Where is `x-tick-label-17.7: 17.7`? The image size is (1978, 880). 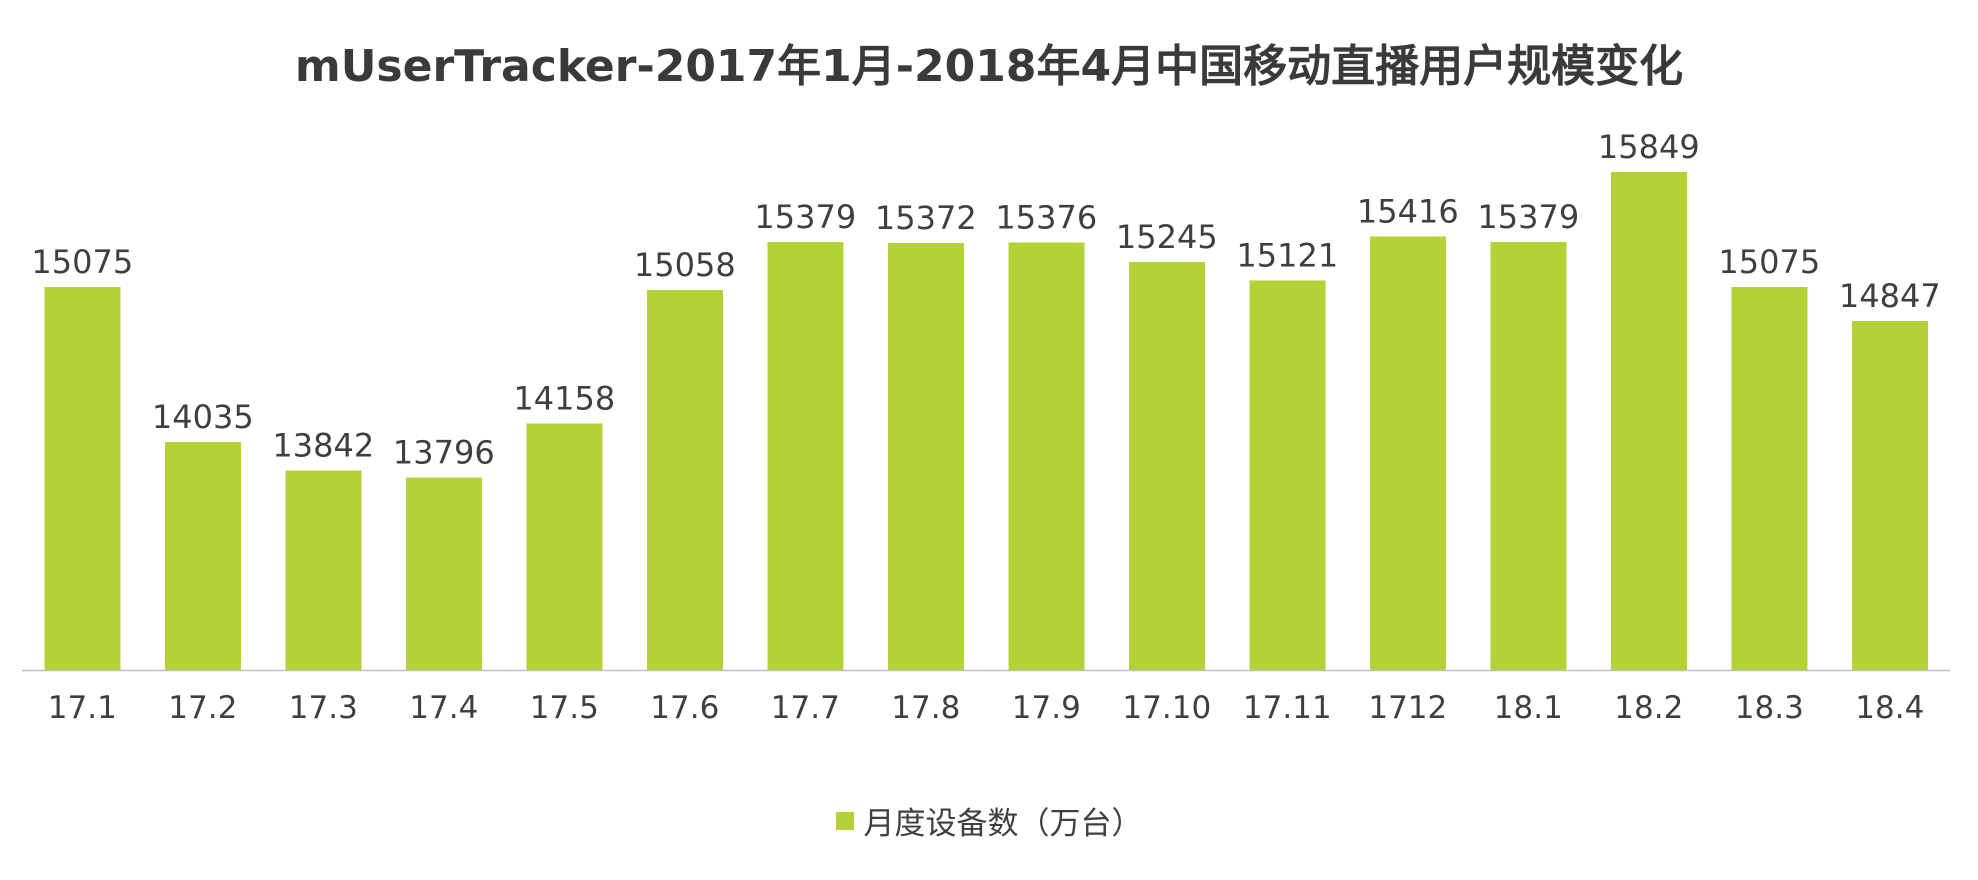
x-tick-label-17.7: 17.7 is located at coordinates (805, 708).